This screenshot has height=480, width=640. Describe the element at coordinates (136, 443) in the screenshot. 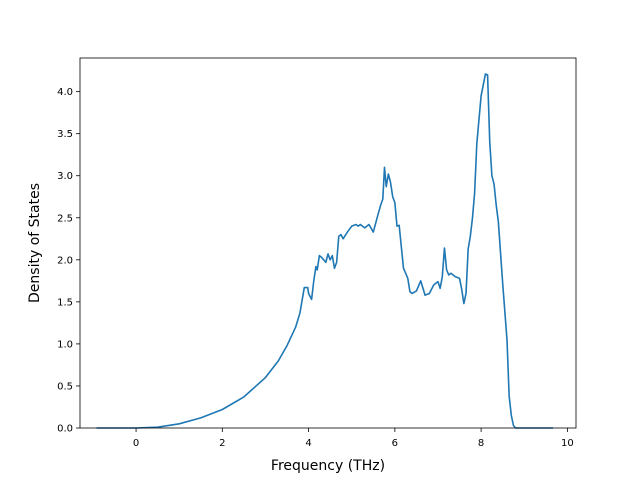

I see `x-tick-label: 0` at that location.